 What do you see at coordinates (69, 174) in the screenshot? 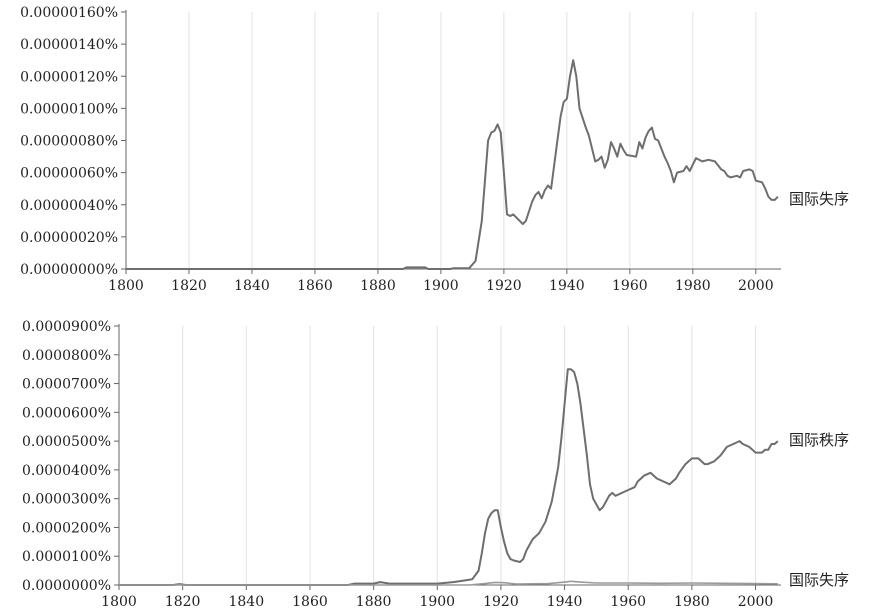
I see `y-tick-label: 0.00000060%` at bounding box center [69, 174].